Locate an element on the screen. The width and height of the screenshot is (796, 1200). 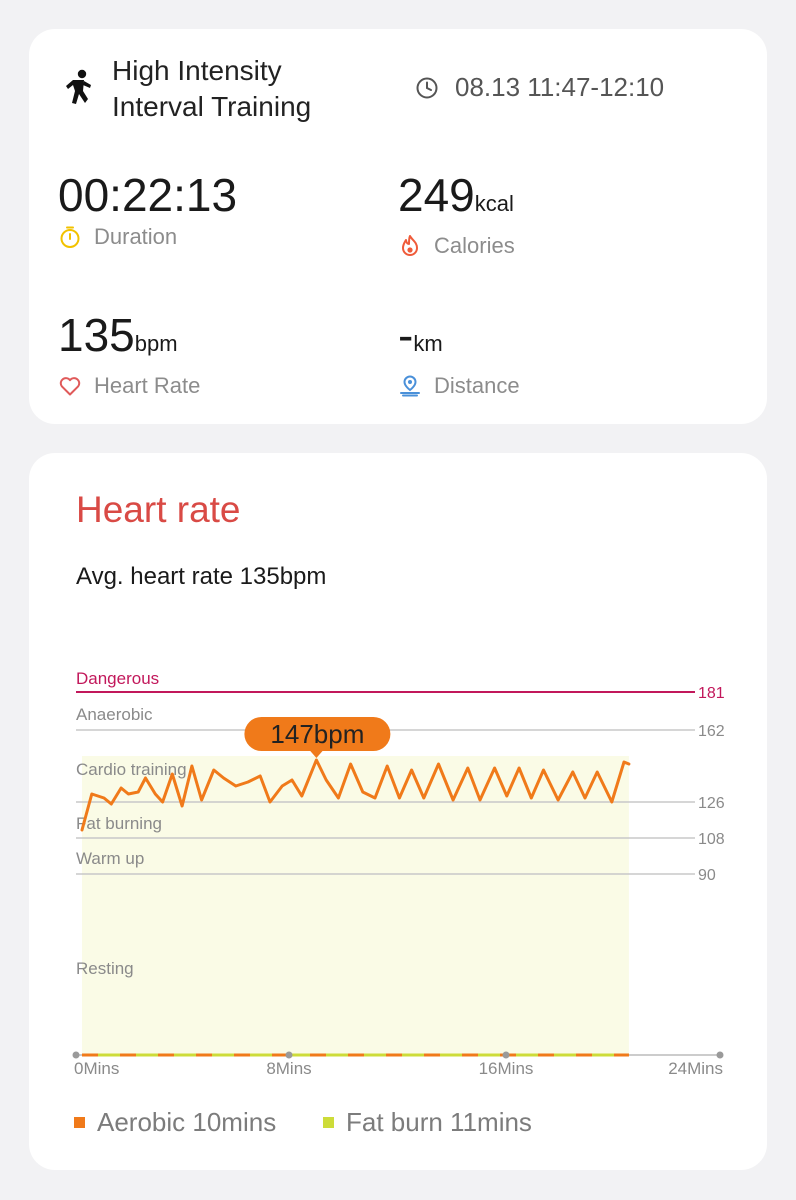
threshold-label-90: 90 is located at coordinates (707, 875).